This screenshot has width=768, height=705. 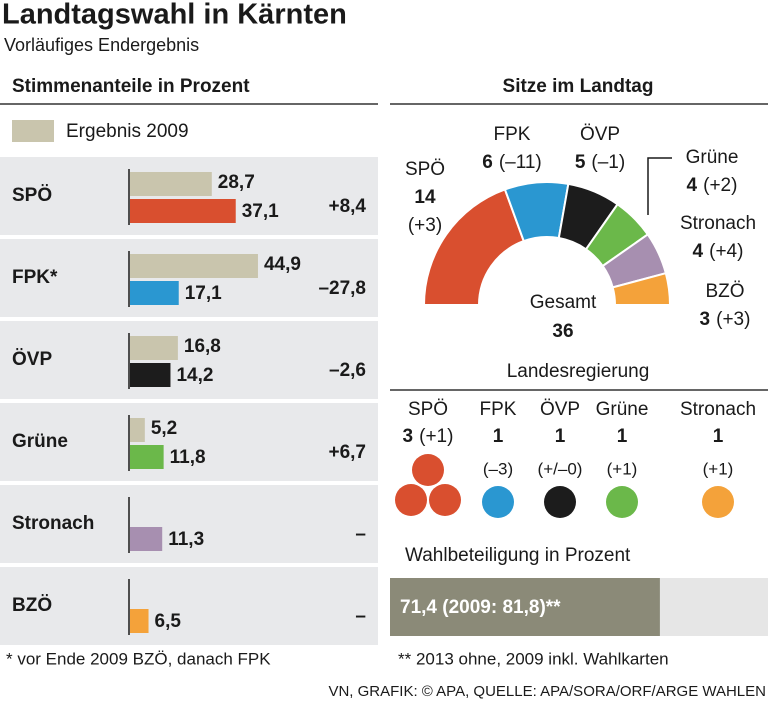 I want to click on seat-party: BZÖ, so click(x=724, y=291).